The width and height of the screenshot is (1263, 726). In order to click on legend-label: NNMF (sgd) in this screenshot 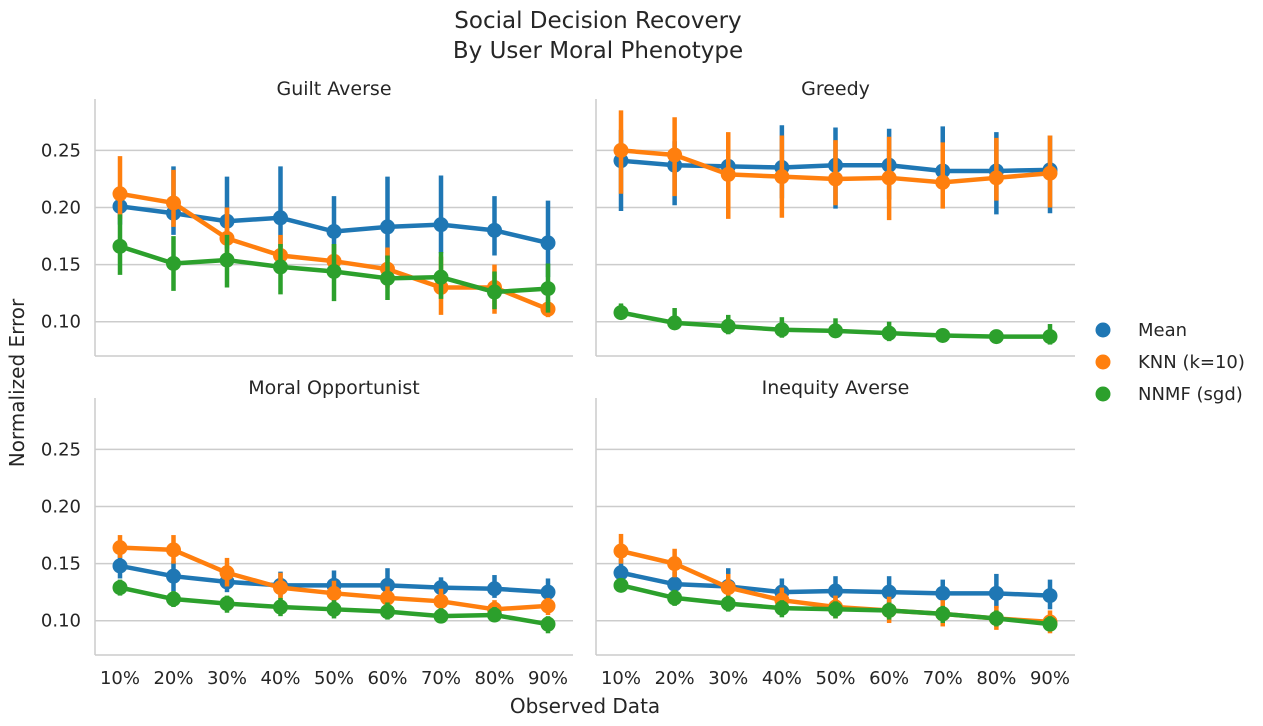, I will do `click(1190, 394)`.